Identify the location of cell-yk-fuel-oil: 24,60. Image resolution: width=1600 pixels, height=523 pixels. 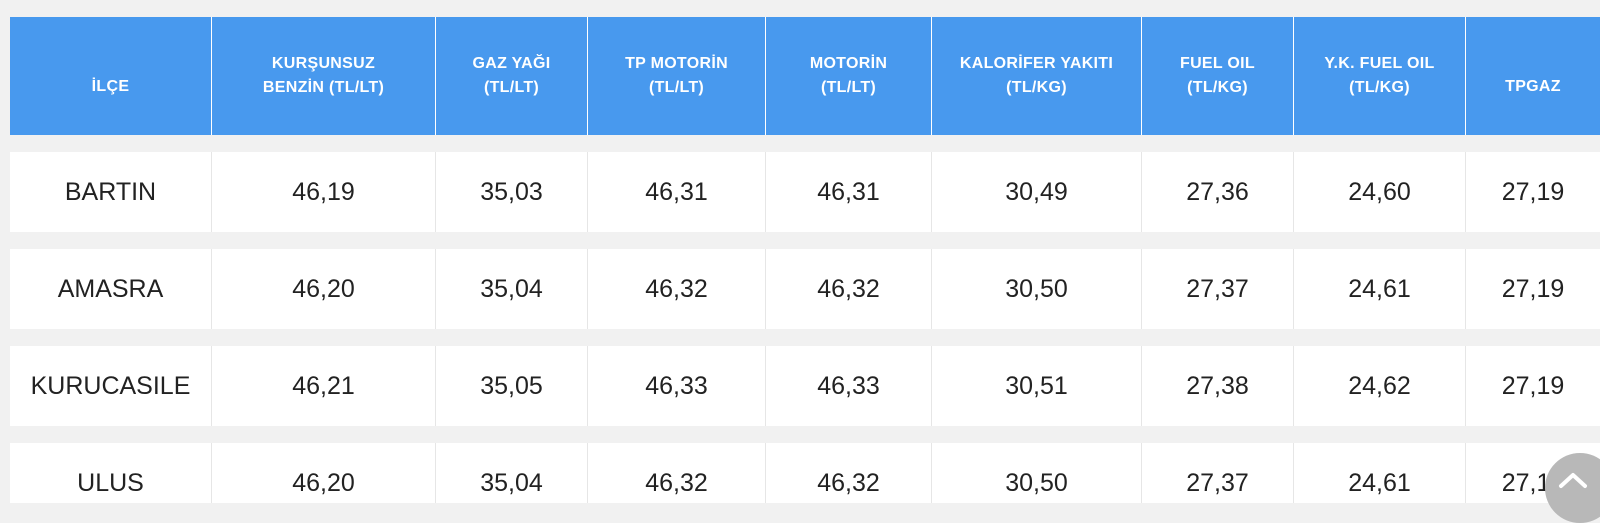
(1380, 192).